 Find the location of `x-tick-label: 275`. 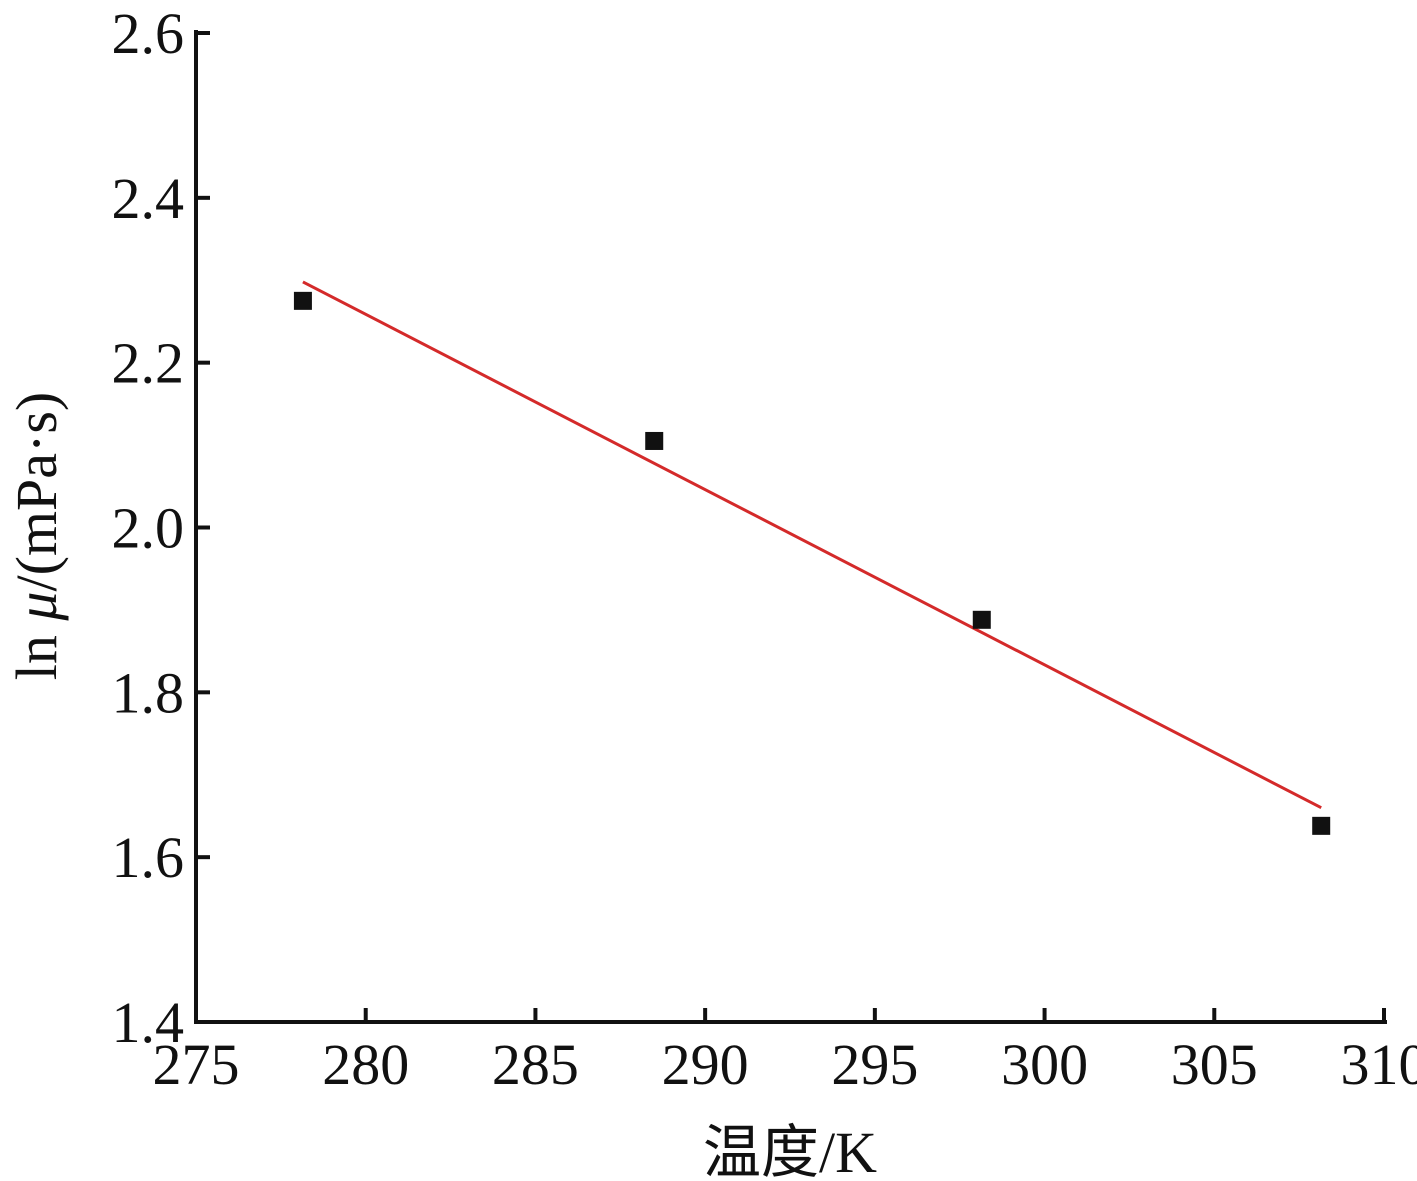

x-tick-label: 275 is located at coordinates (196, 1064).